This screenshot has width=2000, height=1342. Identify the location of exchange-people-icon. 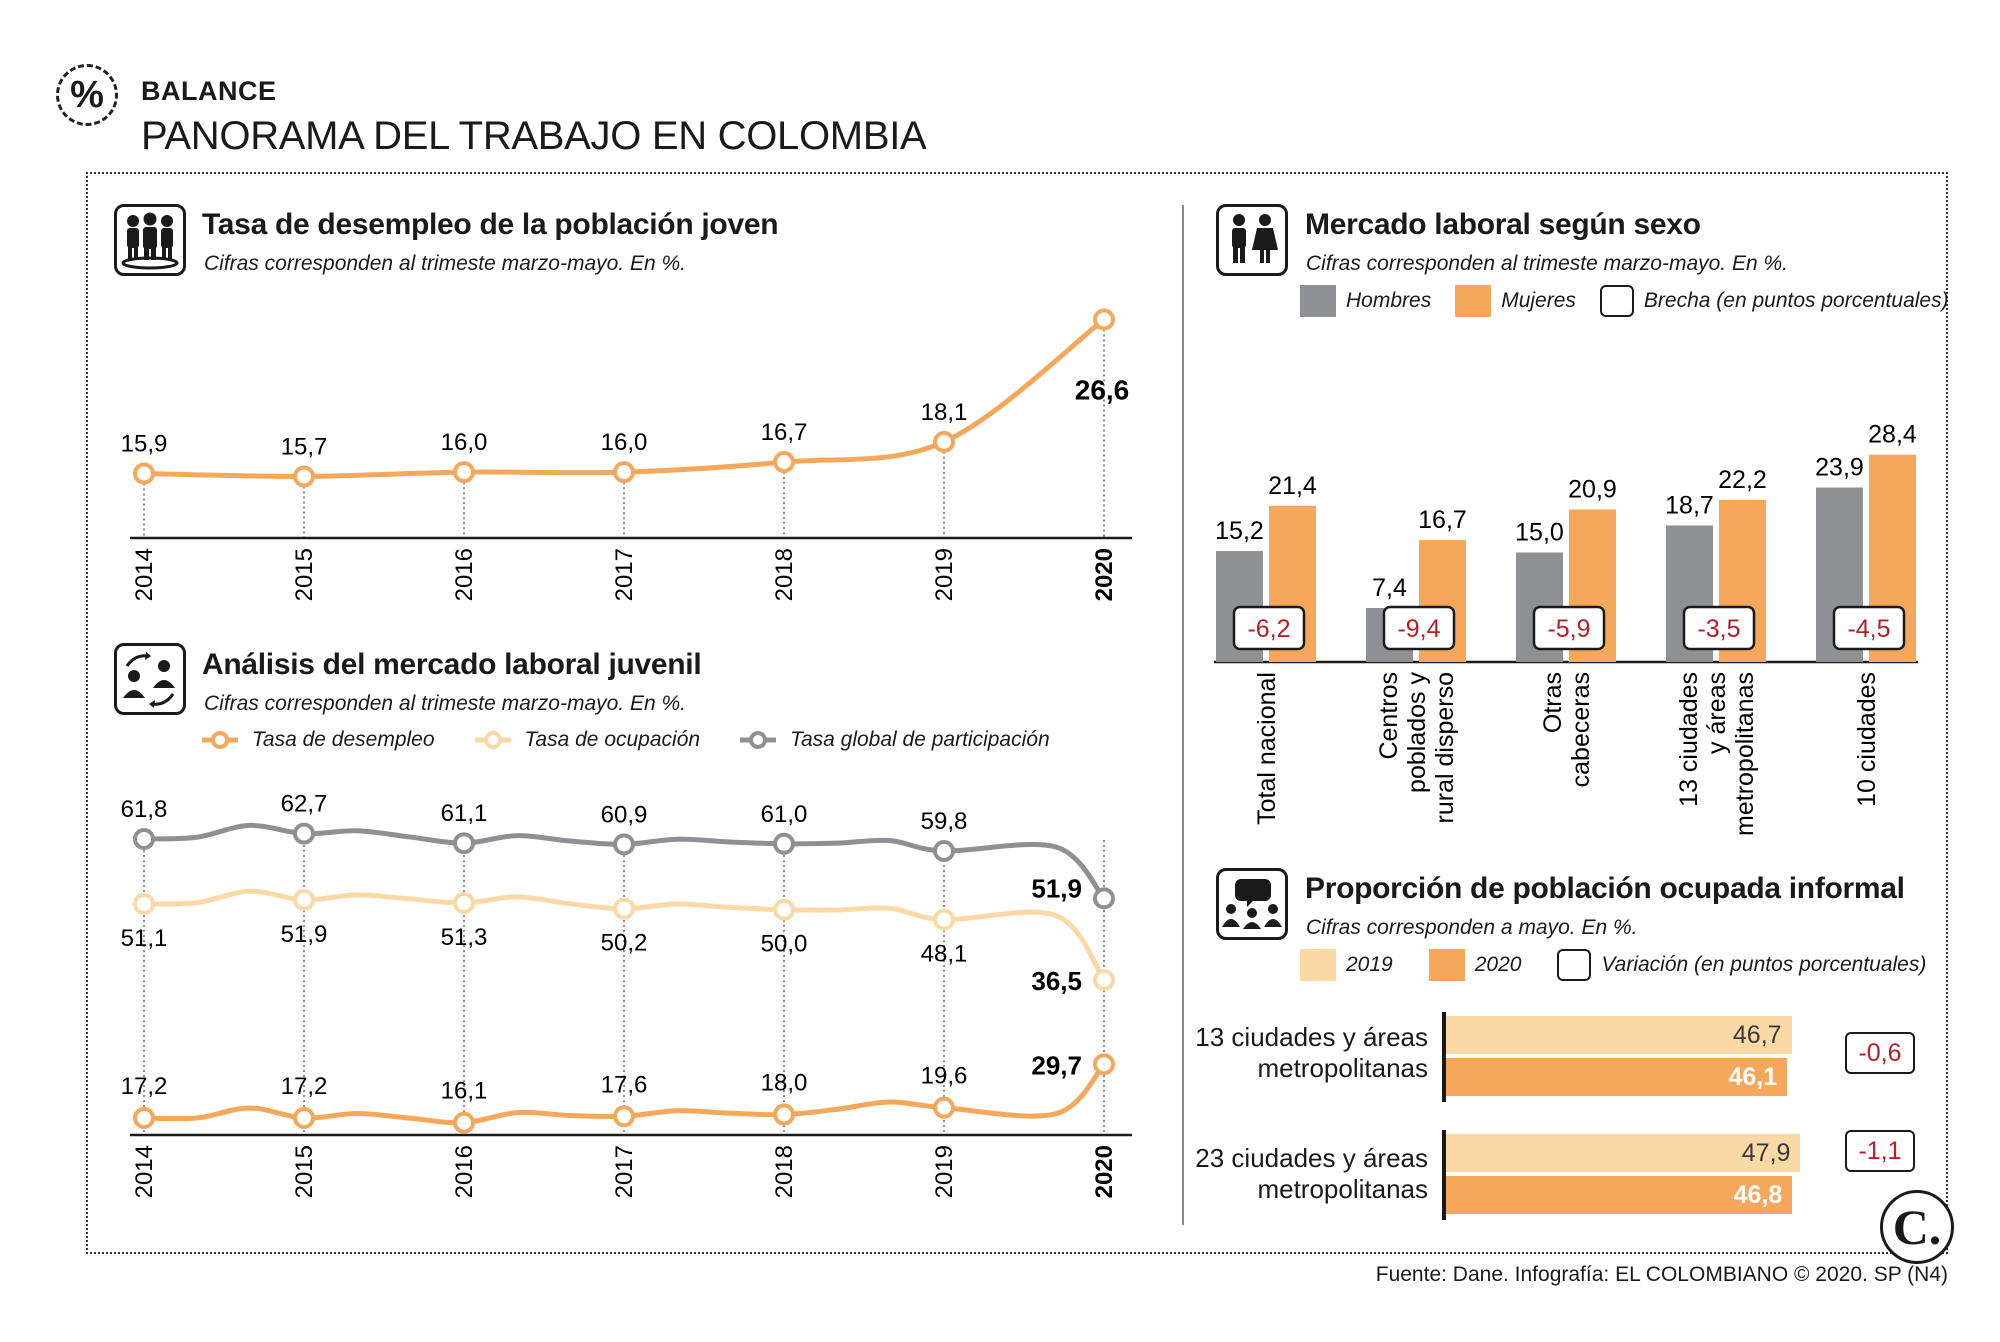
(150, 679).